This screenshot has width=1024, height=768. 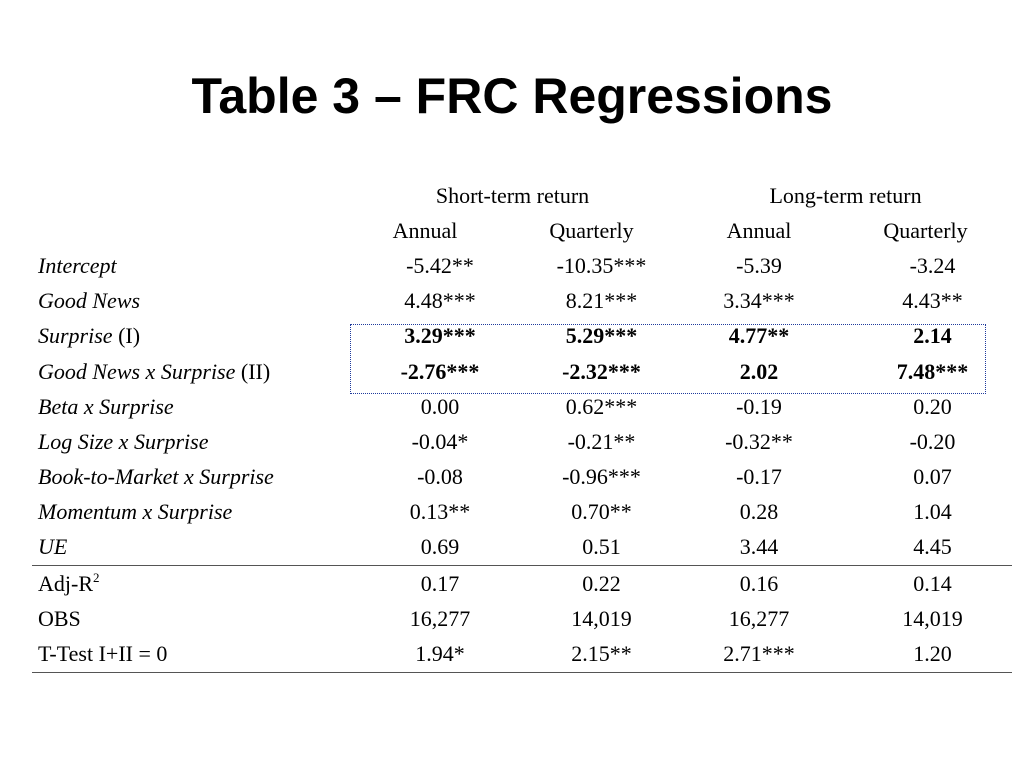 I want to click on row-label: Intercept, so click(x=189, y=265).